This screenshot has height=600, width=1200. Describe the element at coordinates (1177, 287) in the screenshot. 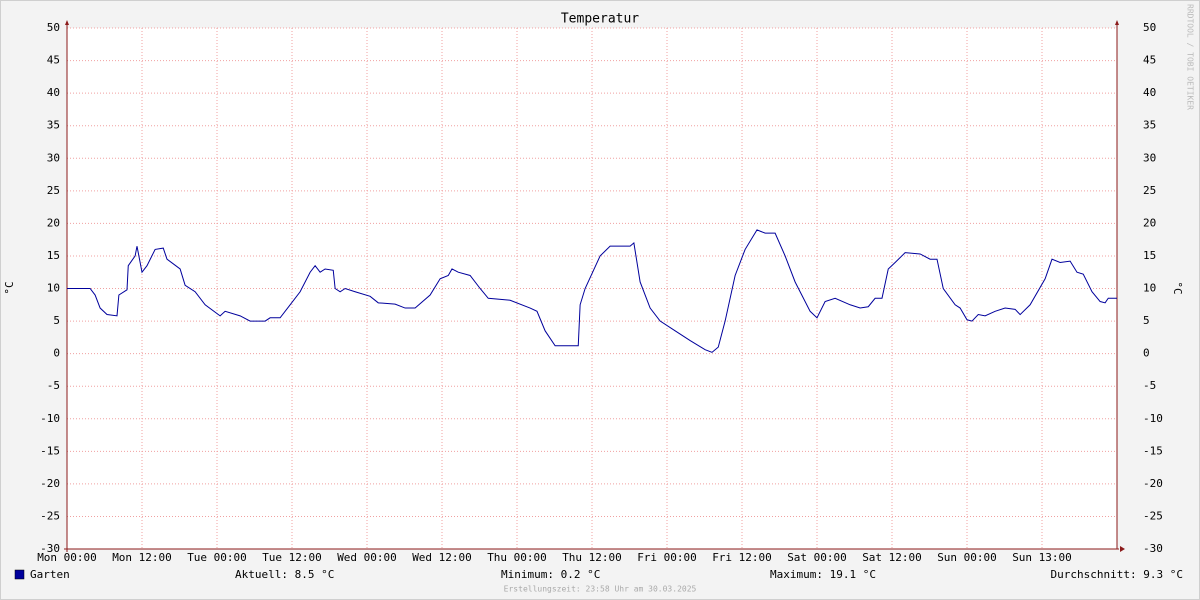

I see `y2-axis-label: °C` at that location.